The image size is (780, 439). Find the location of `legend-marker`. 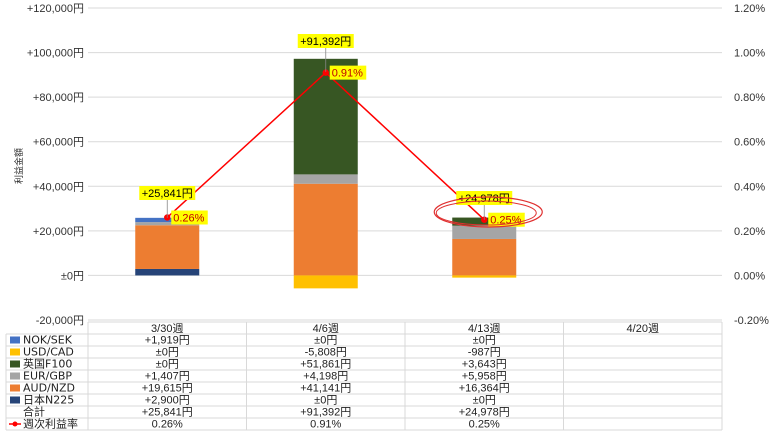

legend-marker is located at coordinates (15, 424).